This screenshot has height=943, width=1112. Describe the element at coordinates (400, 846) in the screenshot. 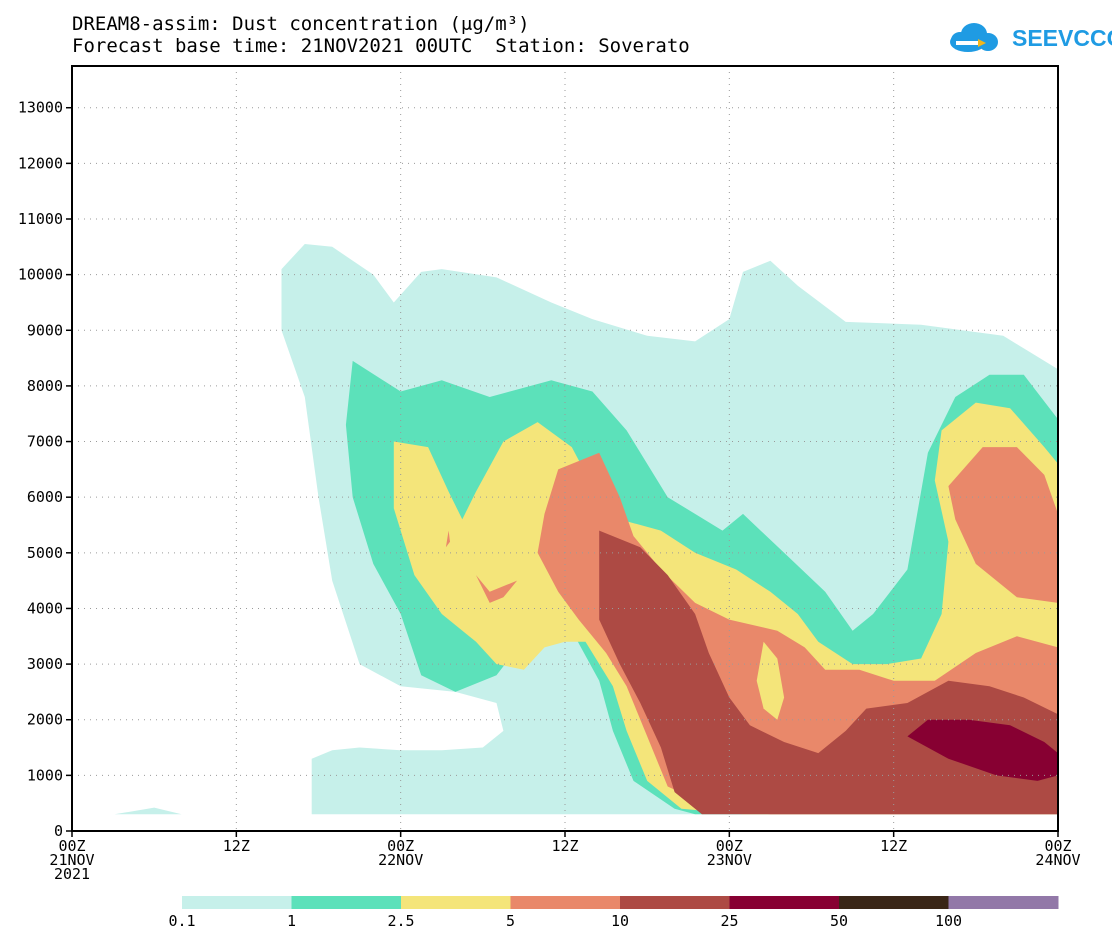

I see `x-tick-label-24-0: 00Z` at that location.